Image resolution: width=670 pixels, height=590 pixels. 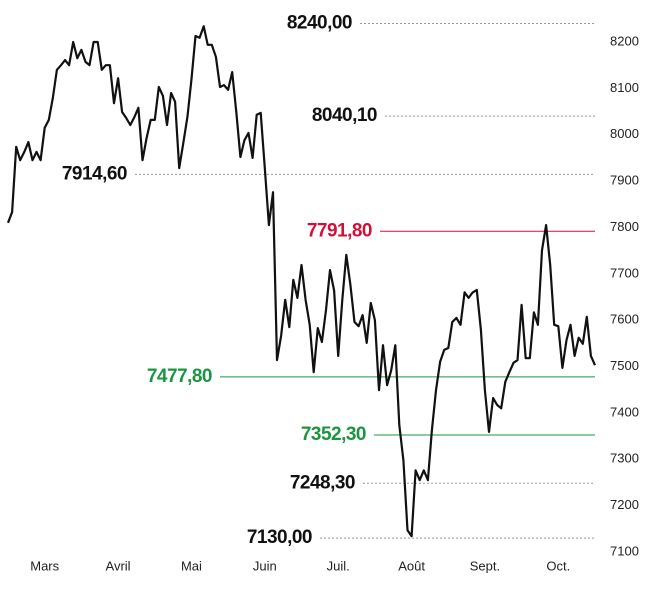 I want to click on y-tick-label: 7100, so click(x=624, y=550).